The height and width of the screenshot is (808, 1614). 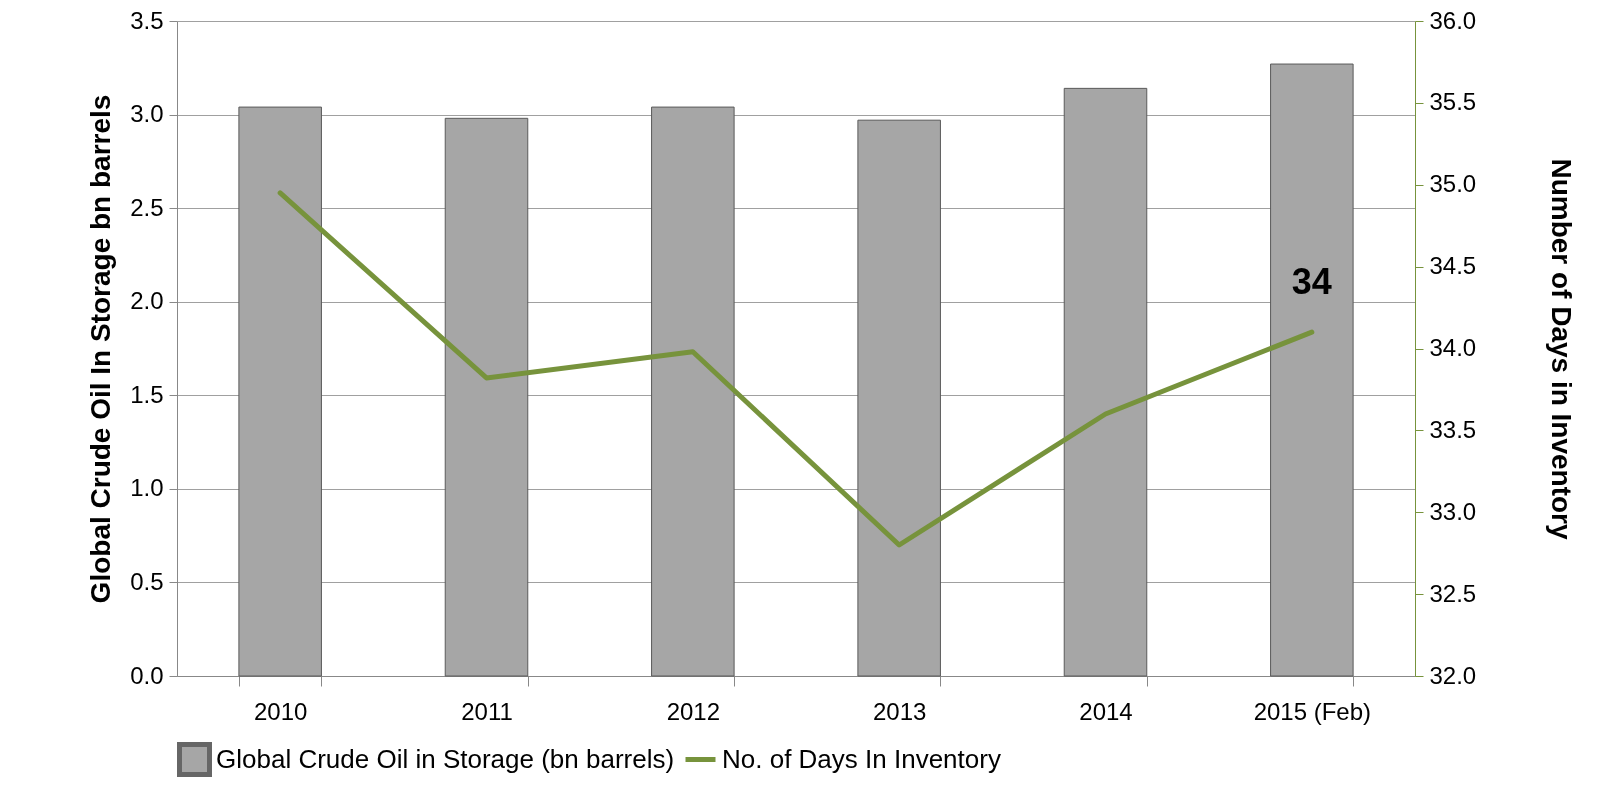 I want to click on x-tick-label: 2013, so click(x=899, y=711).